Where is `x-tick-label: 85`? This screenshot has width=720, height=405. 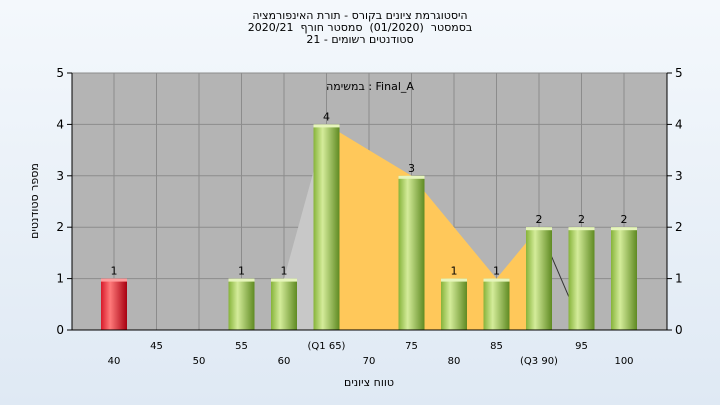 x-tick-label: 85 is located at coordinates (496, 346).